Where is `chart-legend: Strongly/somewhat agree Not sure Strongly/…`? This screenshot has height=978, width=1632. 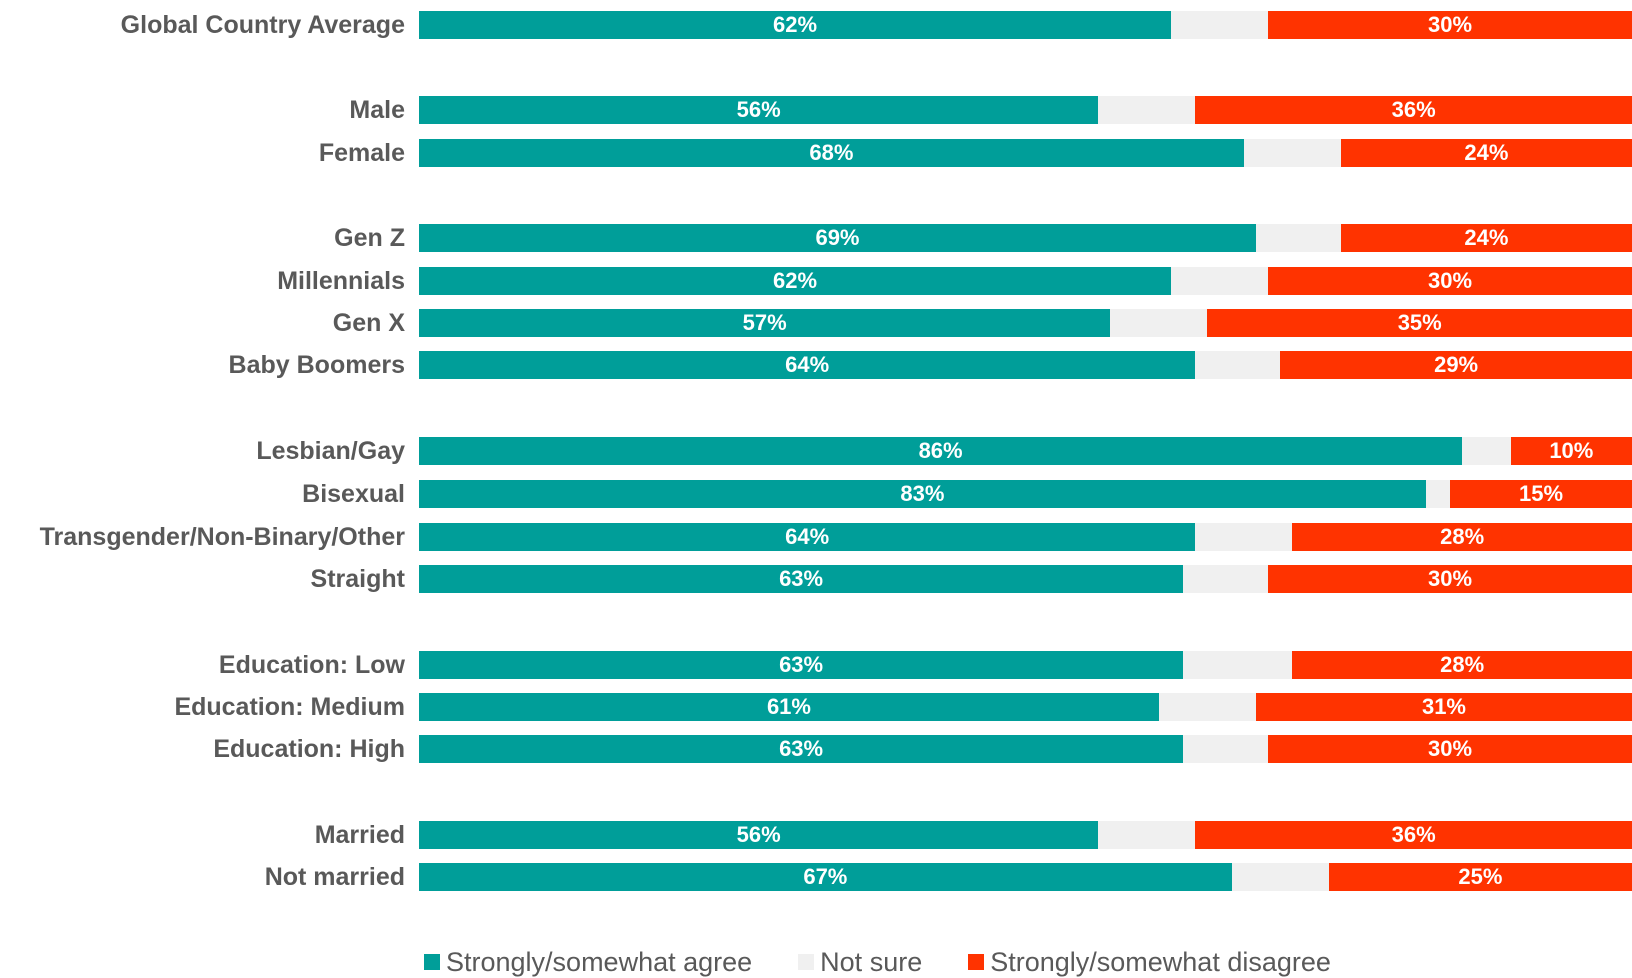
chart-legend: Strongly/somewhat agree Not sure Strongly/… is located at coordinates (900, 962).